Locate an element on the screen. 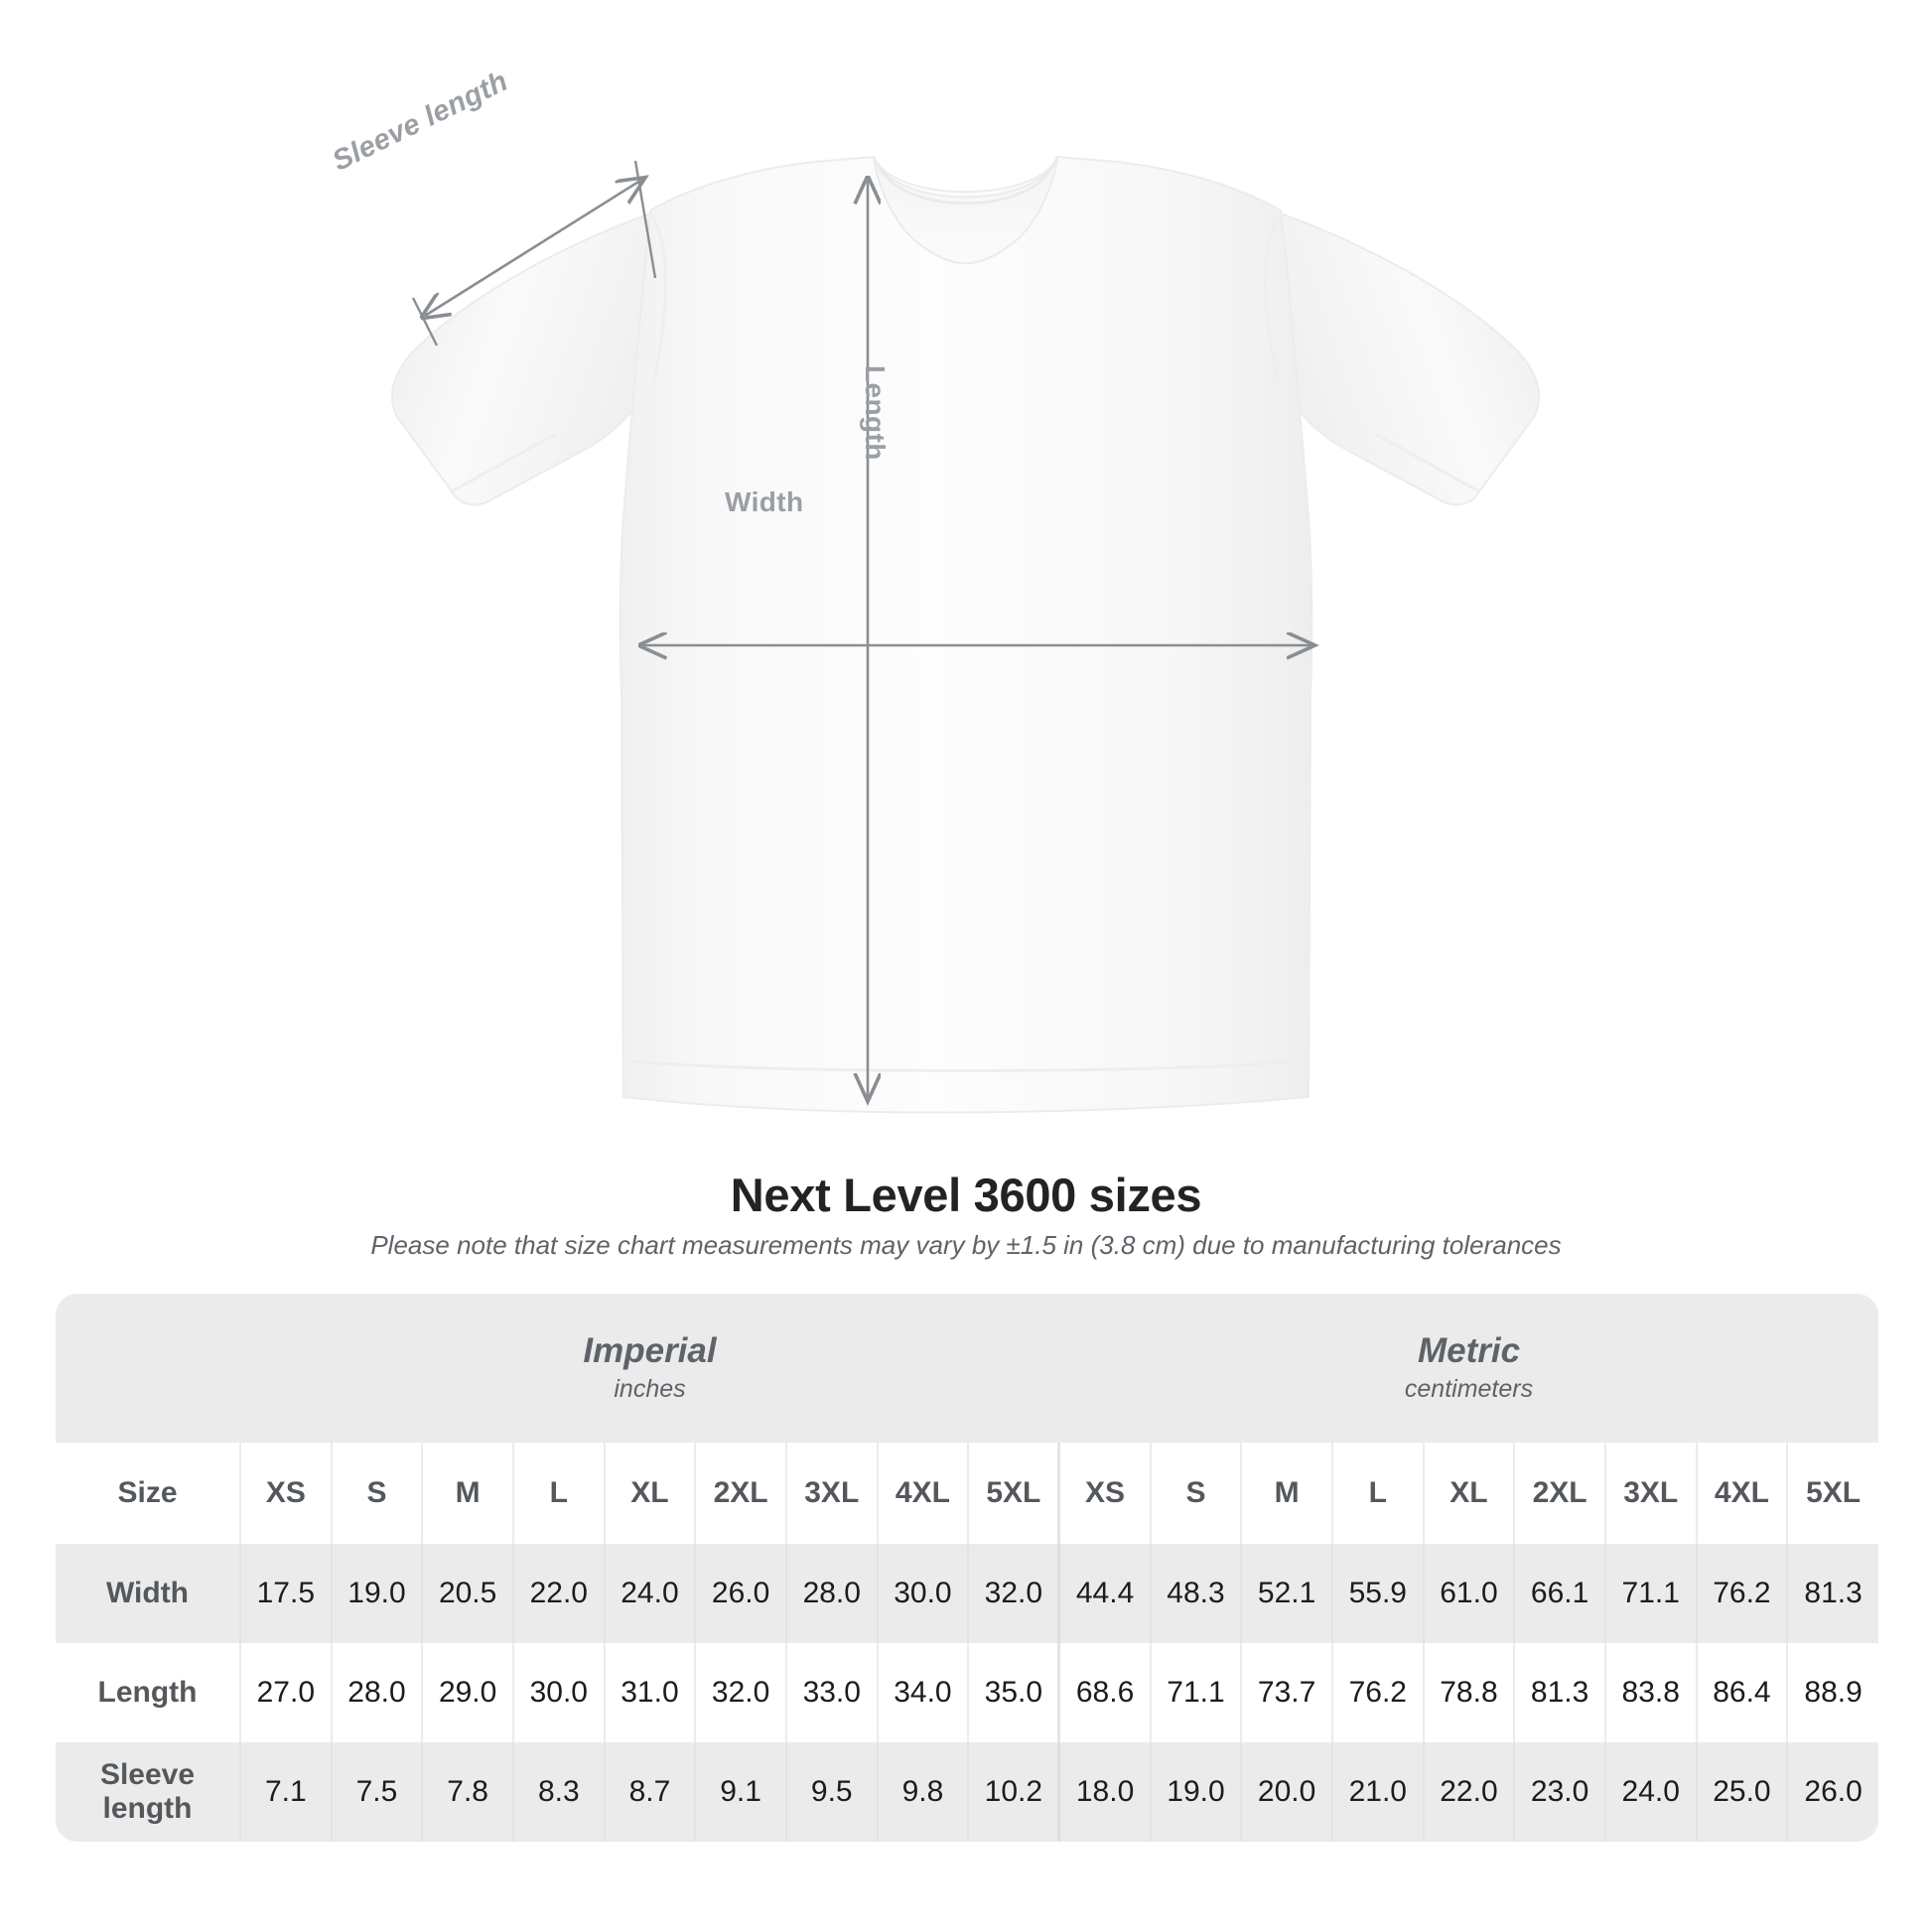  measurement-cell-imperial: 7.1 is located at coordinates (285, 1792).